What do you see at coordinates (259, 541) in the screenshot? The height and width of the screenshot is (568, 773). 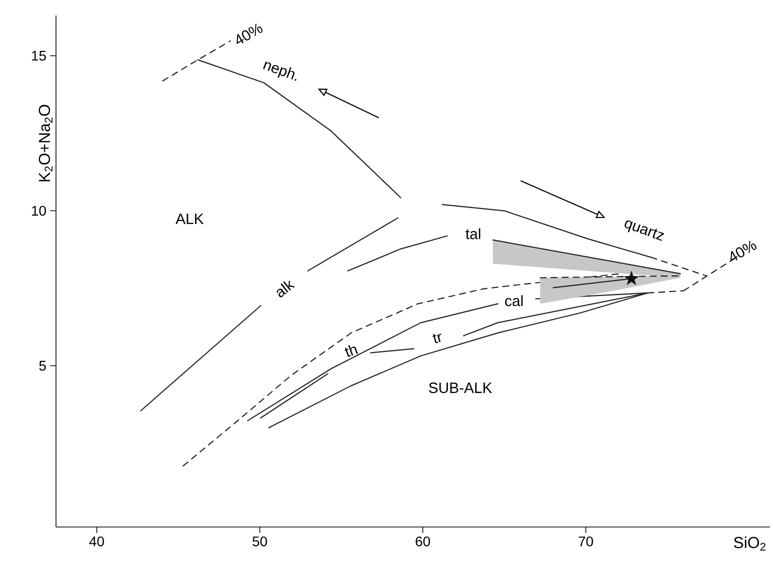 I see `x-tick-label: 50` at bounding box center [259, 541].